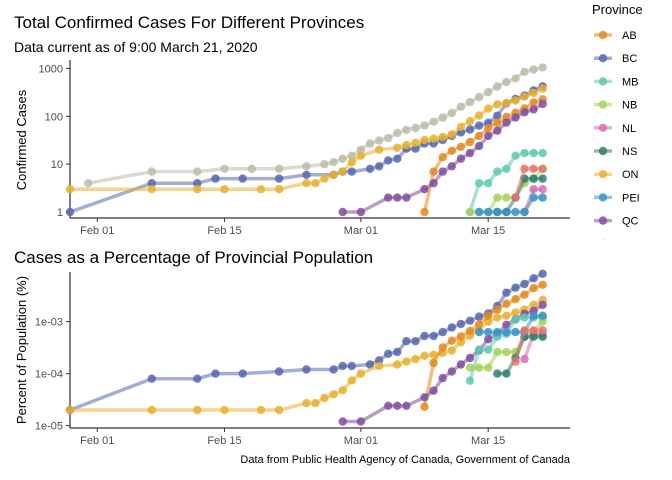 Image resolution: width=672 pixels, height=480 pixels. What do you see at coordinates (629, 106) in the screenshot?
I see `legend-label: NB` at bounding box center [629, 106].